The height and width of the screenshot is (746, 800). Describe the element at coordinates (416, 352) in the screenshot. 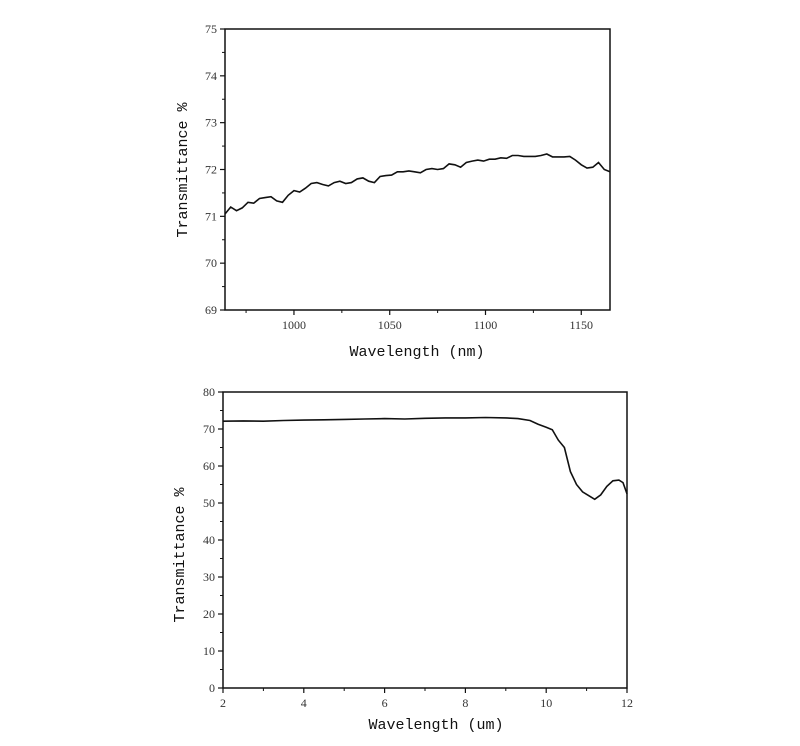

I see `top-x-axis-title: Wavelength (nm)` at that location.